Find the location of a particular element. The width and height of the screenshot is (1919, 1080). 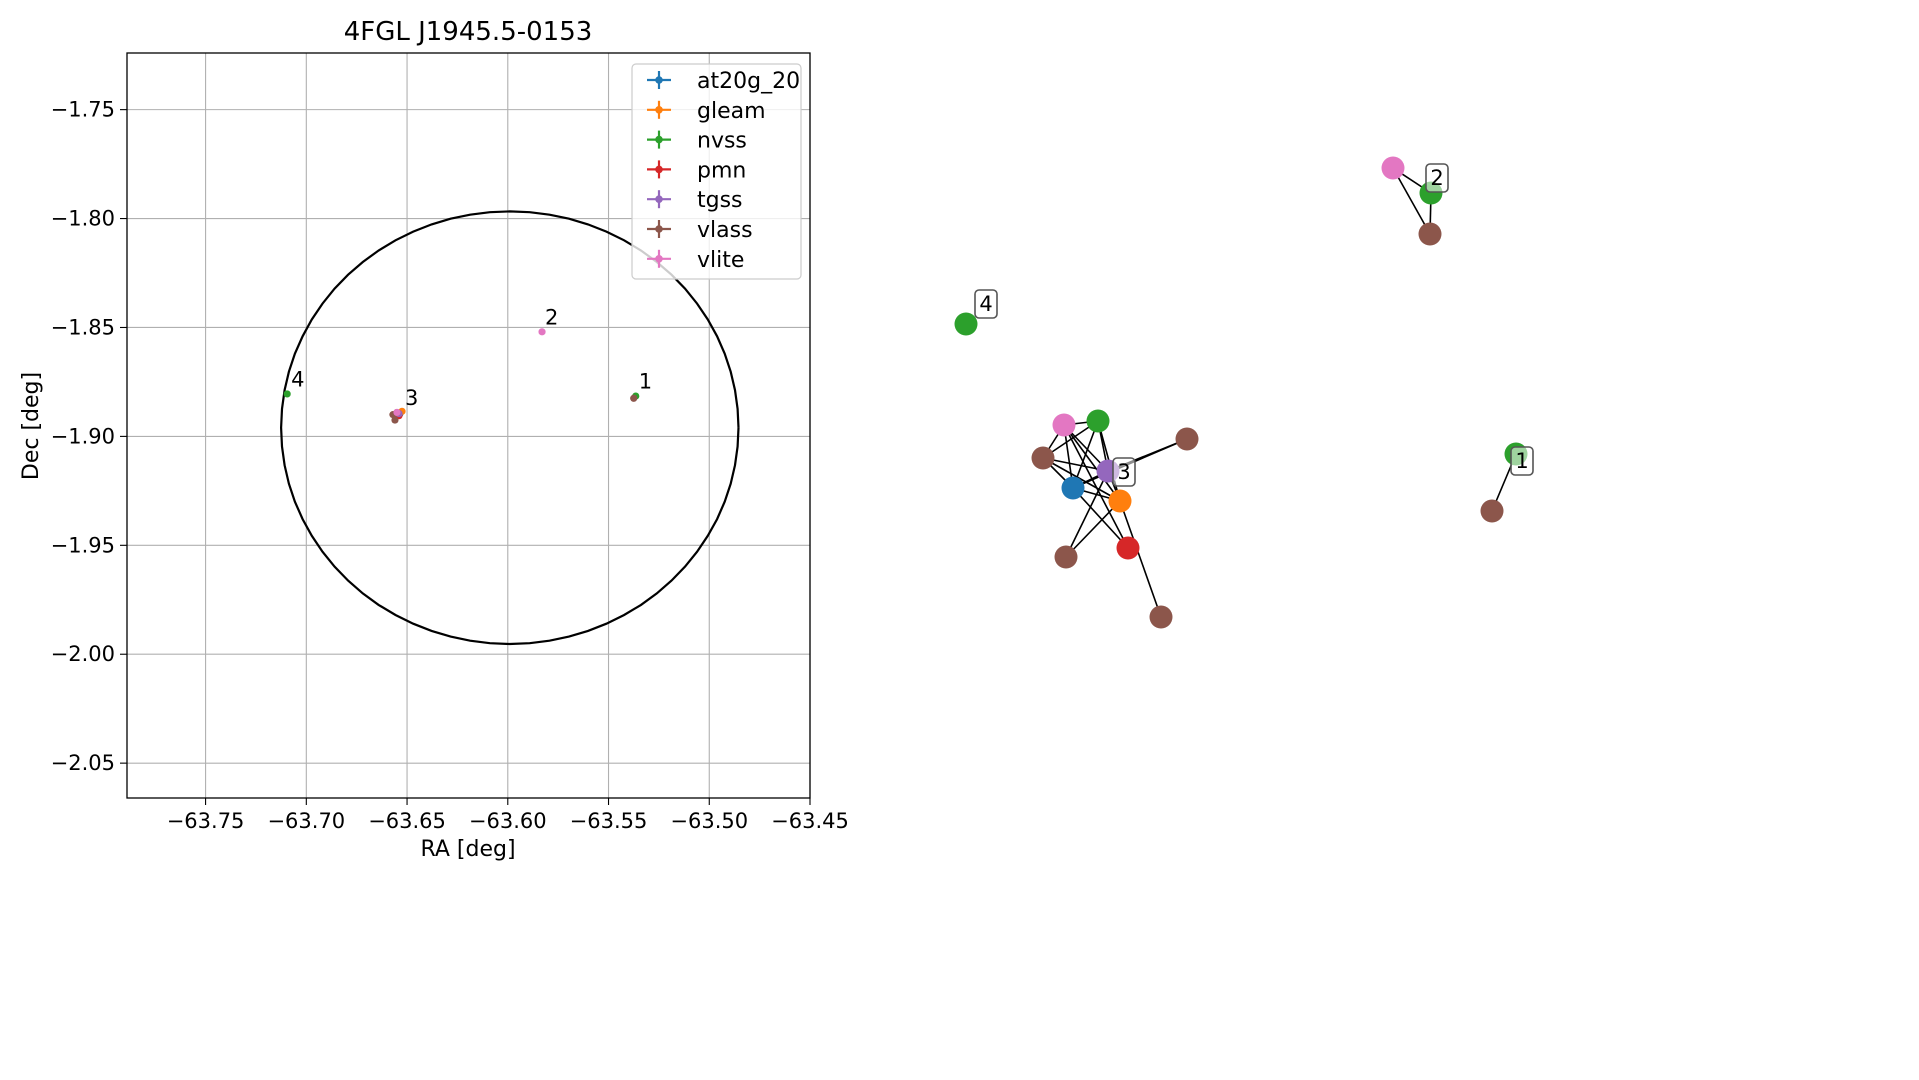

point-annotation: 4 is located at coordinates (297, 379).